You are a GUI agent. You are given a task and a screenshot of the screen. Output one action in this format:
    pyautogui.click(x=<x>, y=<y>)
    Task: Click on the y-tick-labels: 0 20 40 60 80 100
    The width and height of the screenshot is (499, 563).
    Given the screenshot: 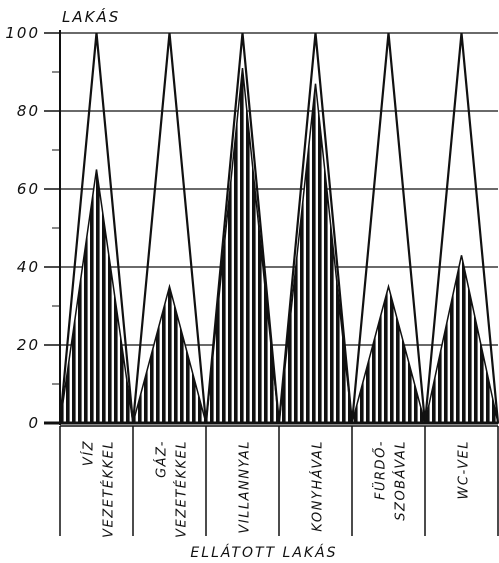 What is the action you would take?
    pyautogui.click(x=32, y=228)
    